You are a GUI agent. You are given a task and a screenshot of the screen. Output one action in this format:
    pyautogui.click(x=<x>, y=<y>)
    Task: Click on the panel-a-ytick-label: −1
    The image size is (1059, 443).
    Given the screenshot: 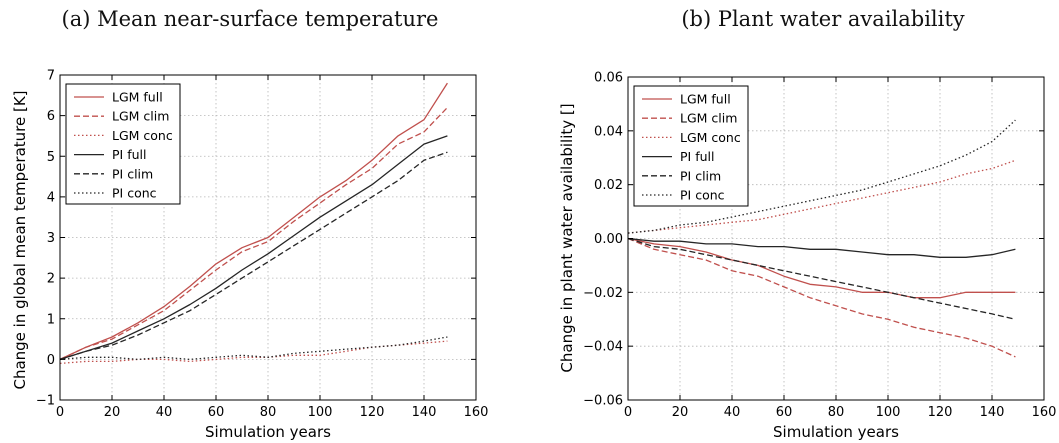 What is the action you would take?
    pyautogui.click(x=45, y=401)
    